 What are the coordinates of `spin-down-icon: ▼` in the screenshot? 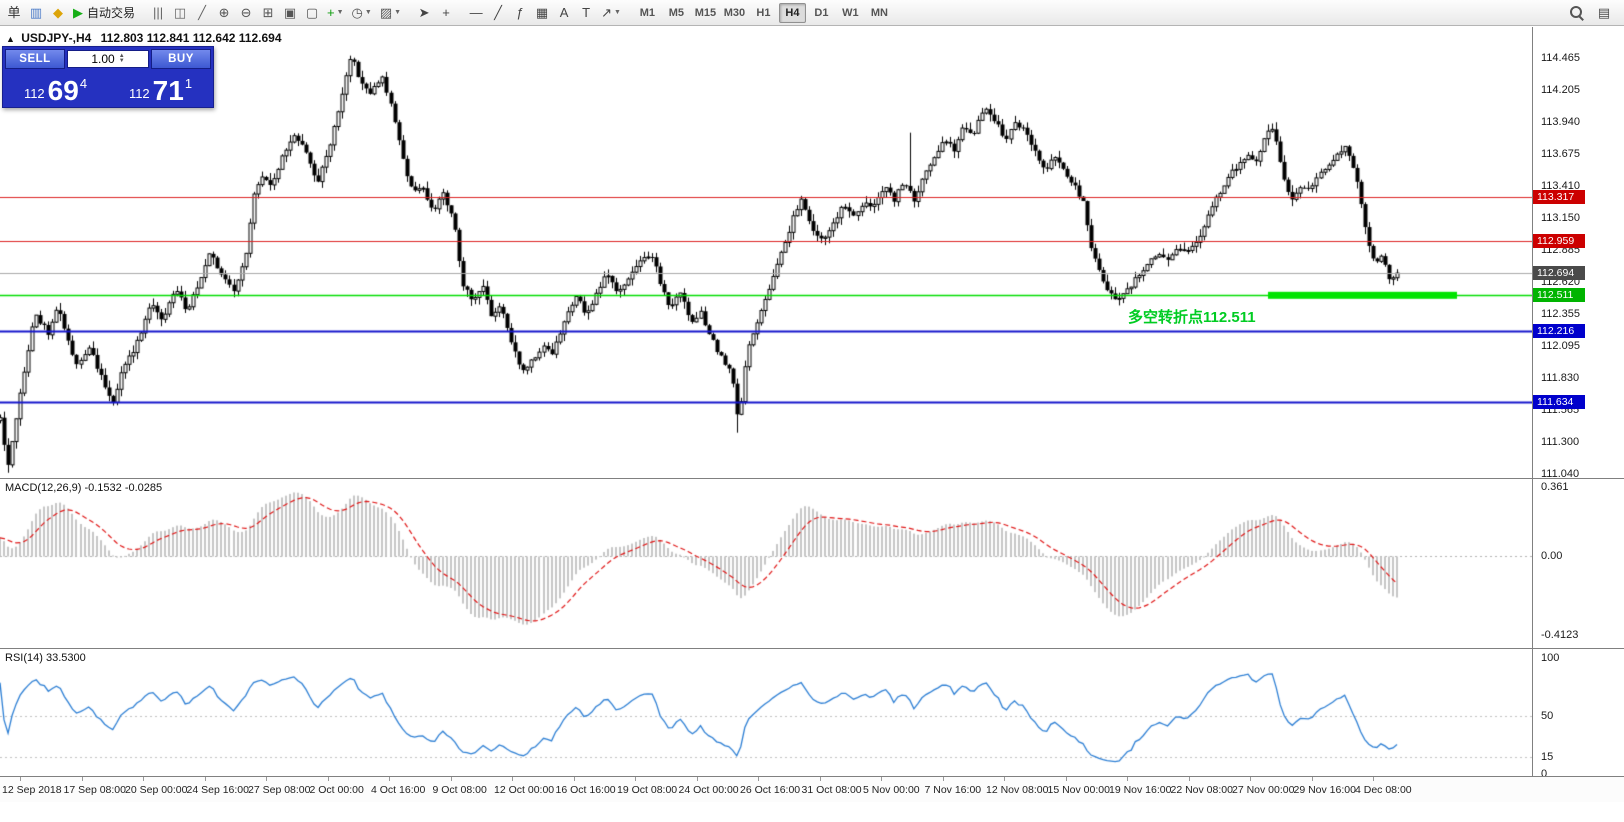 It's located at (121, 61).